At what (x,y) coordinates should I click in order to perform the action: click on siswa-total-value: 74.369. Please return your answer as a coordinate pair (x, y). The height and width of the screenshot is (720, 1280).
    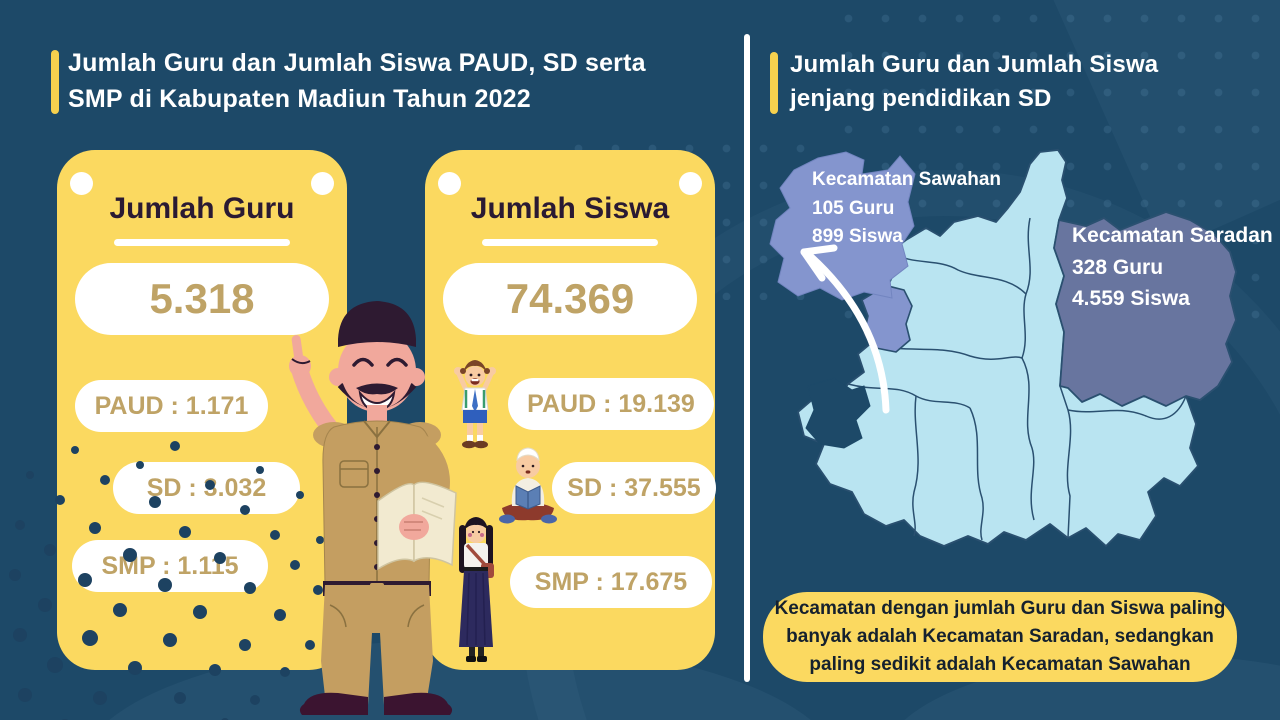
    Looking at the image, I should click on (570, 299).